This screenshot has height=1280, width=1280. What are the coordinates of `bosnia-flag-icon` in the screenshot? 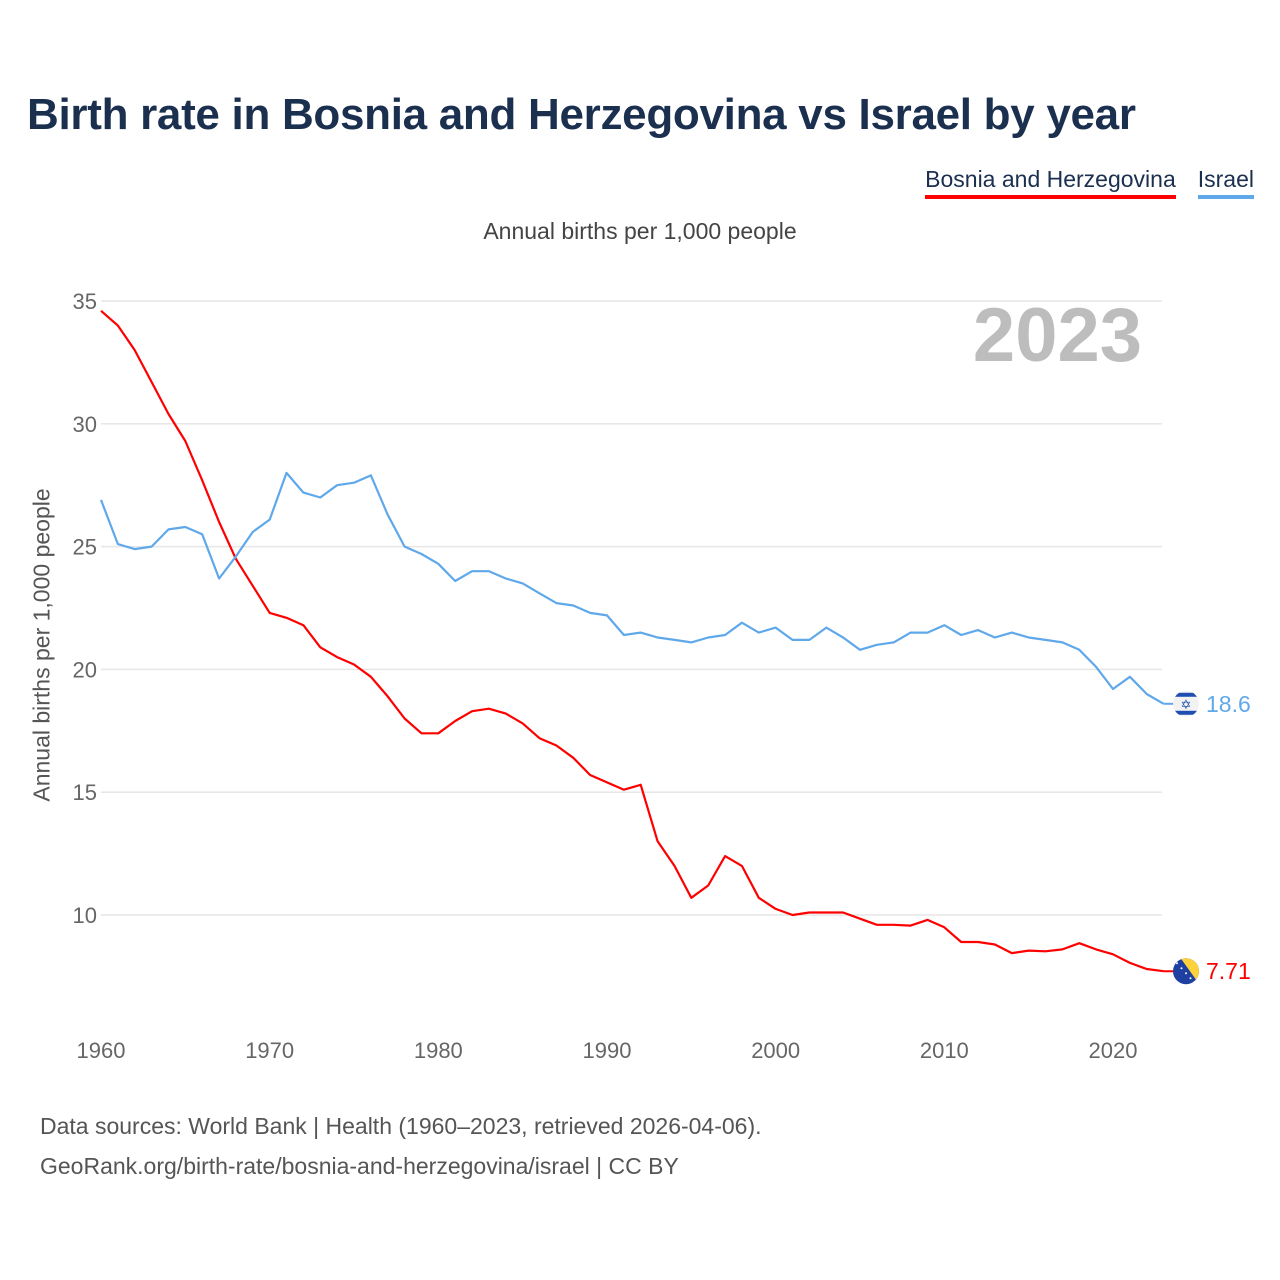 It's located at (1186, 971).